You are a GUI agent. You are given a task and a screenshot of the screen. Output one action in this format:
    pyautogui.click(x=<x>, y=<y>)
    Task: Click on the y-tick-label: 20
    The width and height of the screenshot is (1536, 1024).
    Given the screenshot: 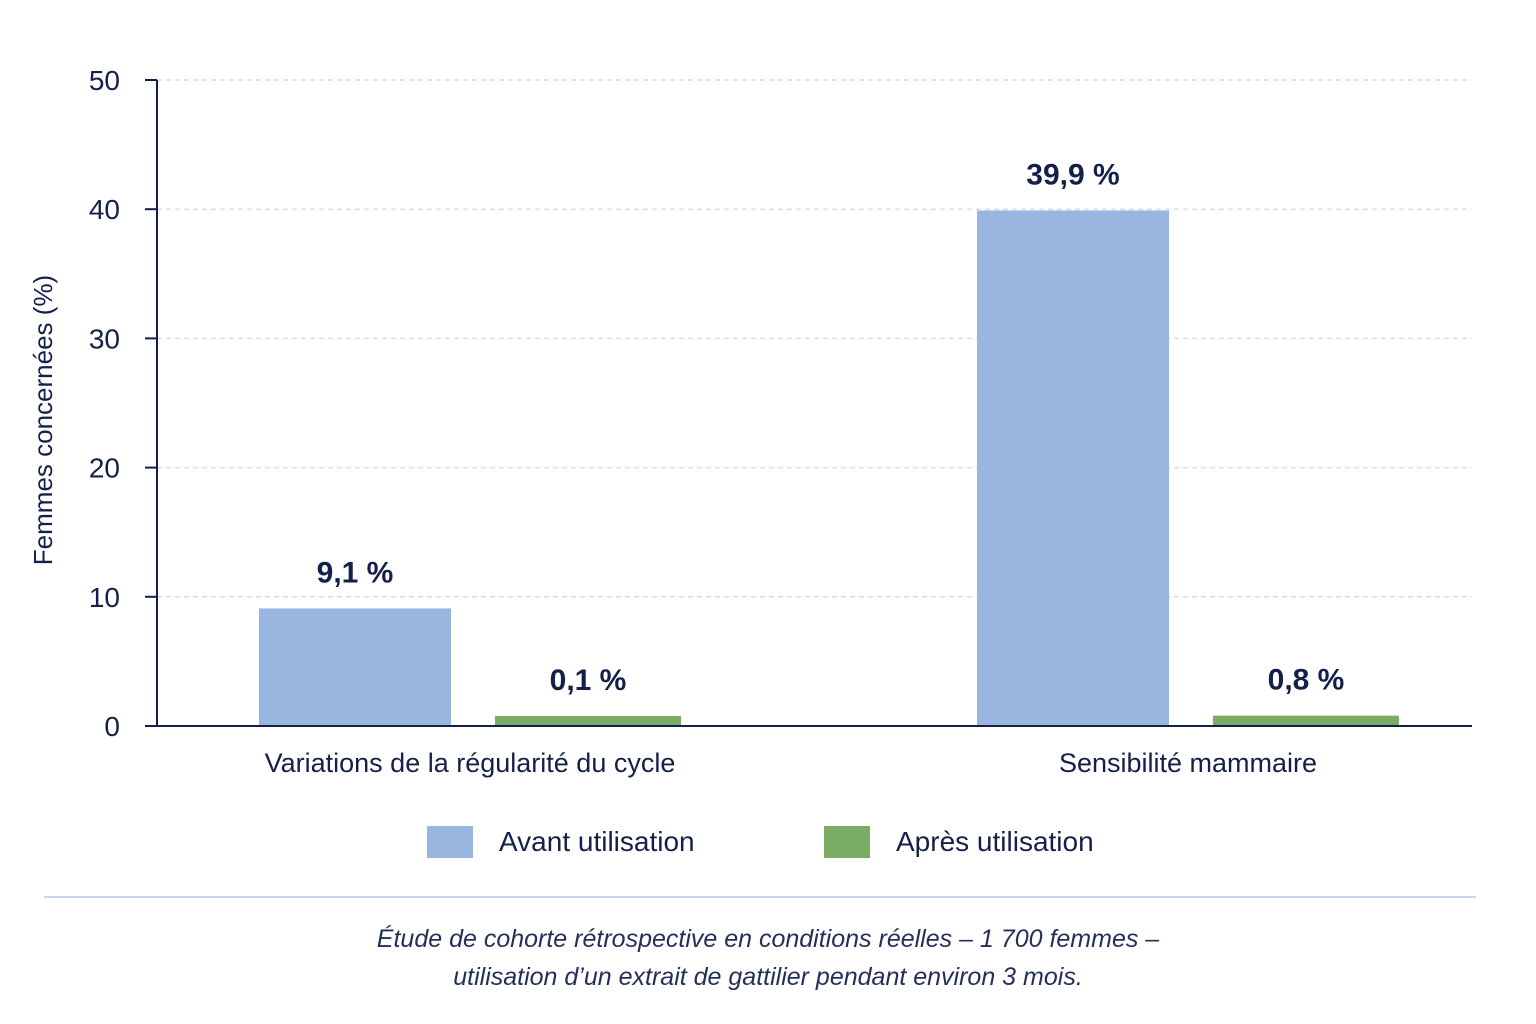 What is the action you would take?
    pyautogui.click(x=104, y=468)
    